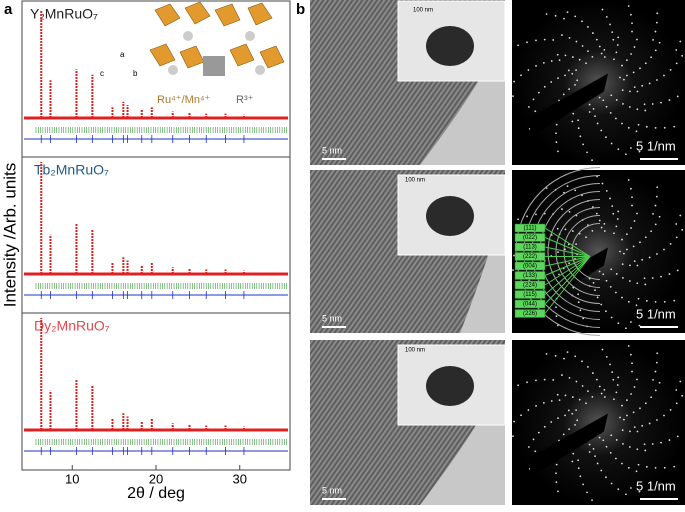 The image size is (685, 512). I want to click on x-tick-label: 30, so click(240, 478).